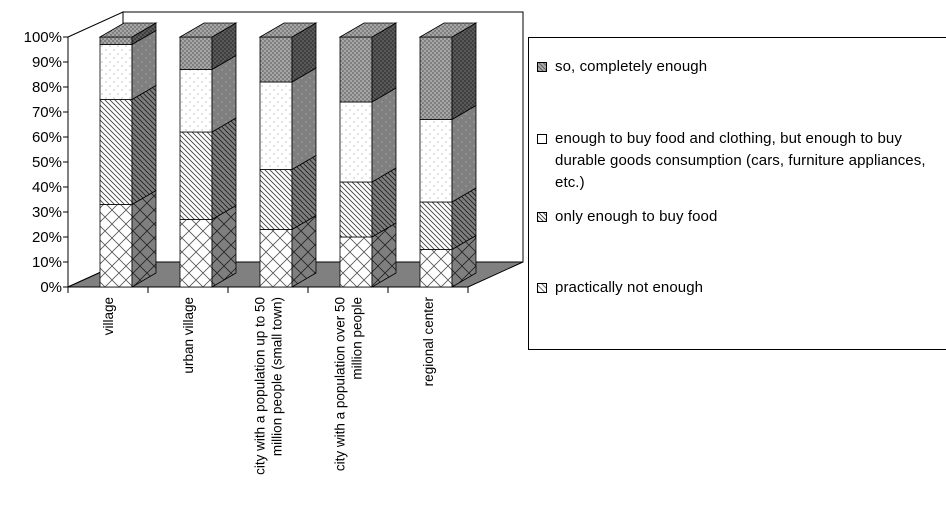 This screenshot has width=946, height=520. What do you see at coordinates (47, 187) in the screenshot?
I see `y-tick-label: 40%` at bounding box center [47, 187].